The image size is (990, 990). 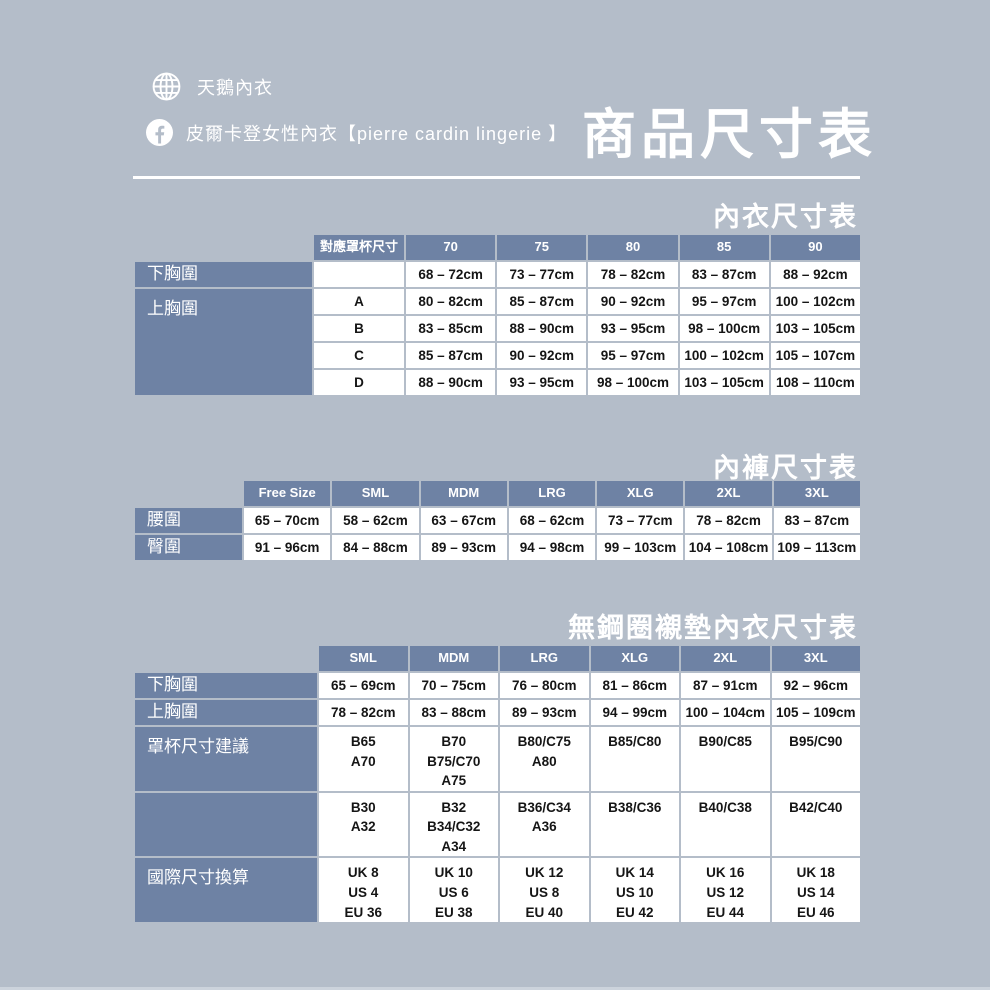 What do you see at coordinates (815, 759) in the screenshot?
I see `table-cell: B95/C90` at bounding box center [815, 759].